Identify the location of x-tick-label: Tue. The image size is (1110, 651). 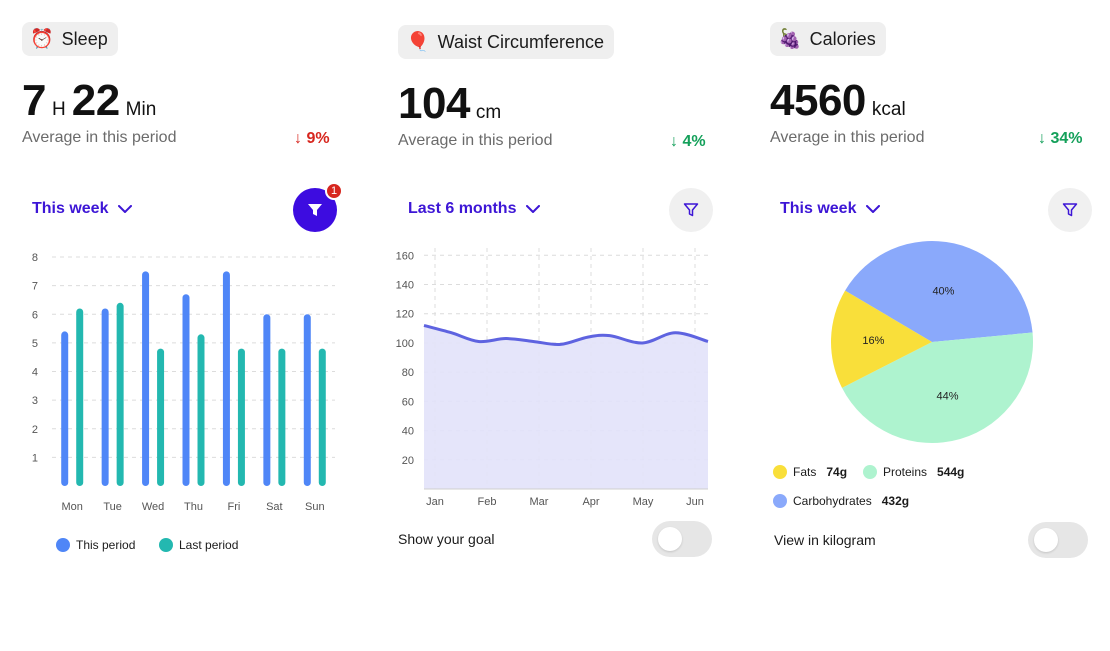
(112, 507).